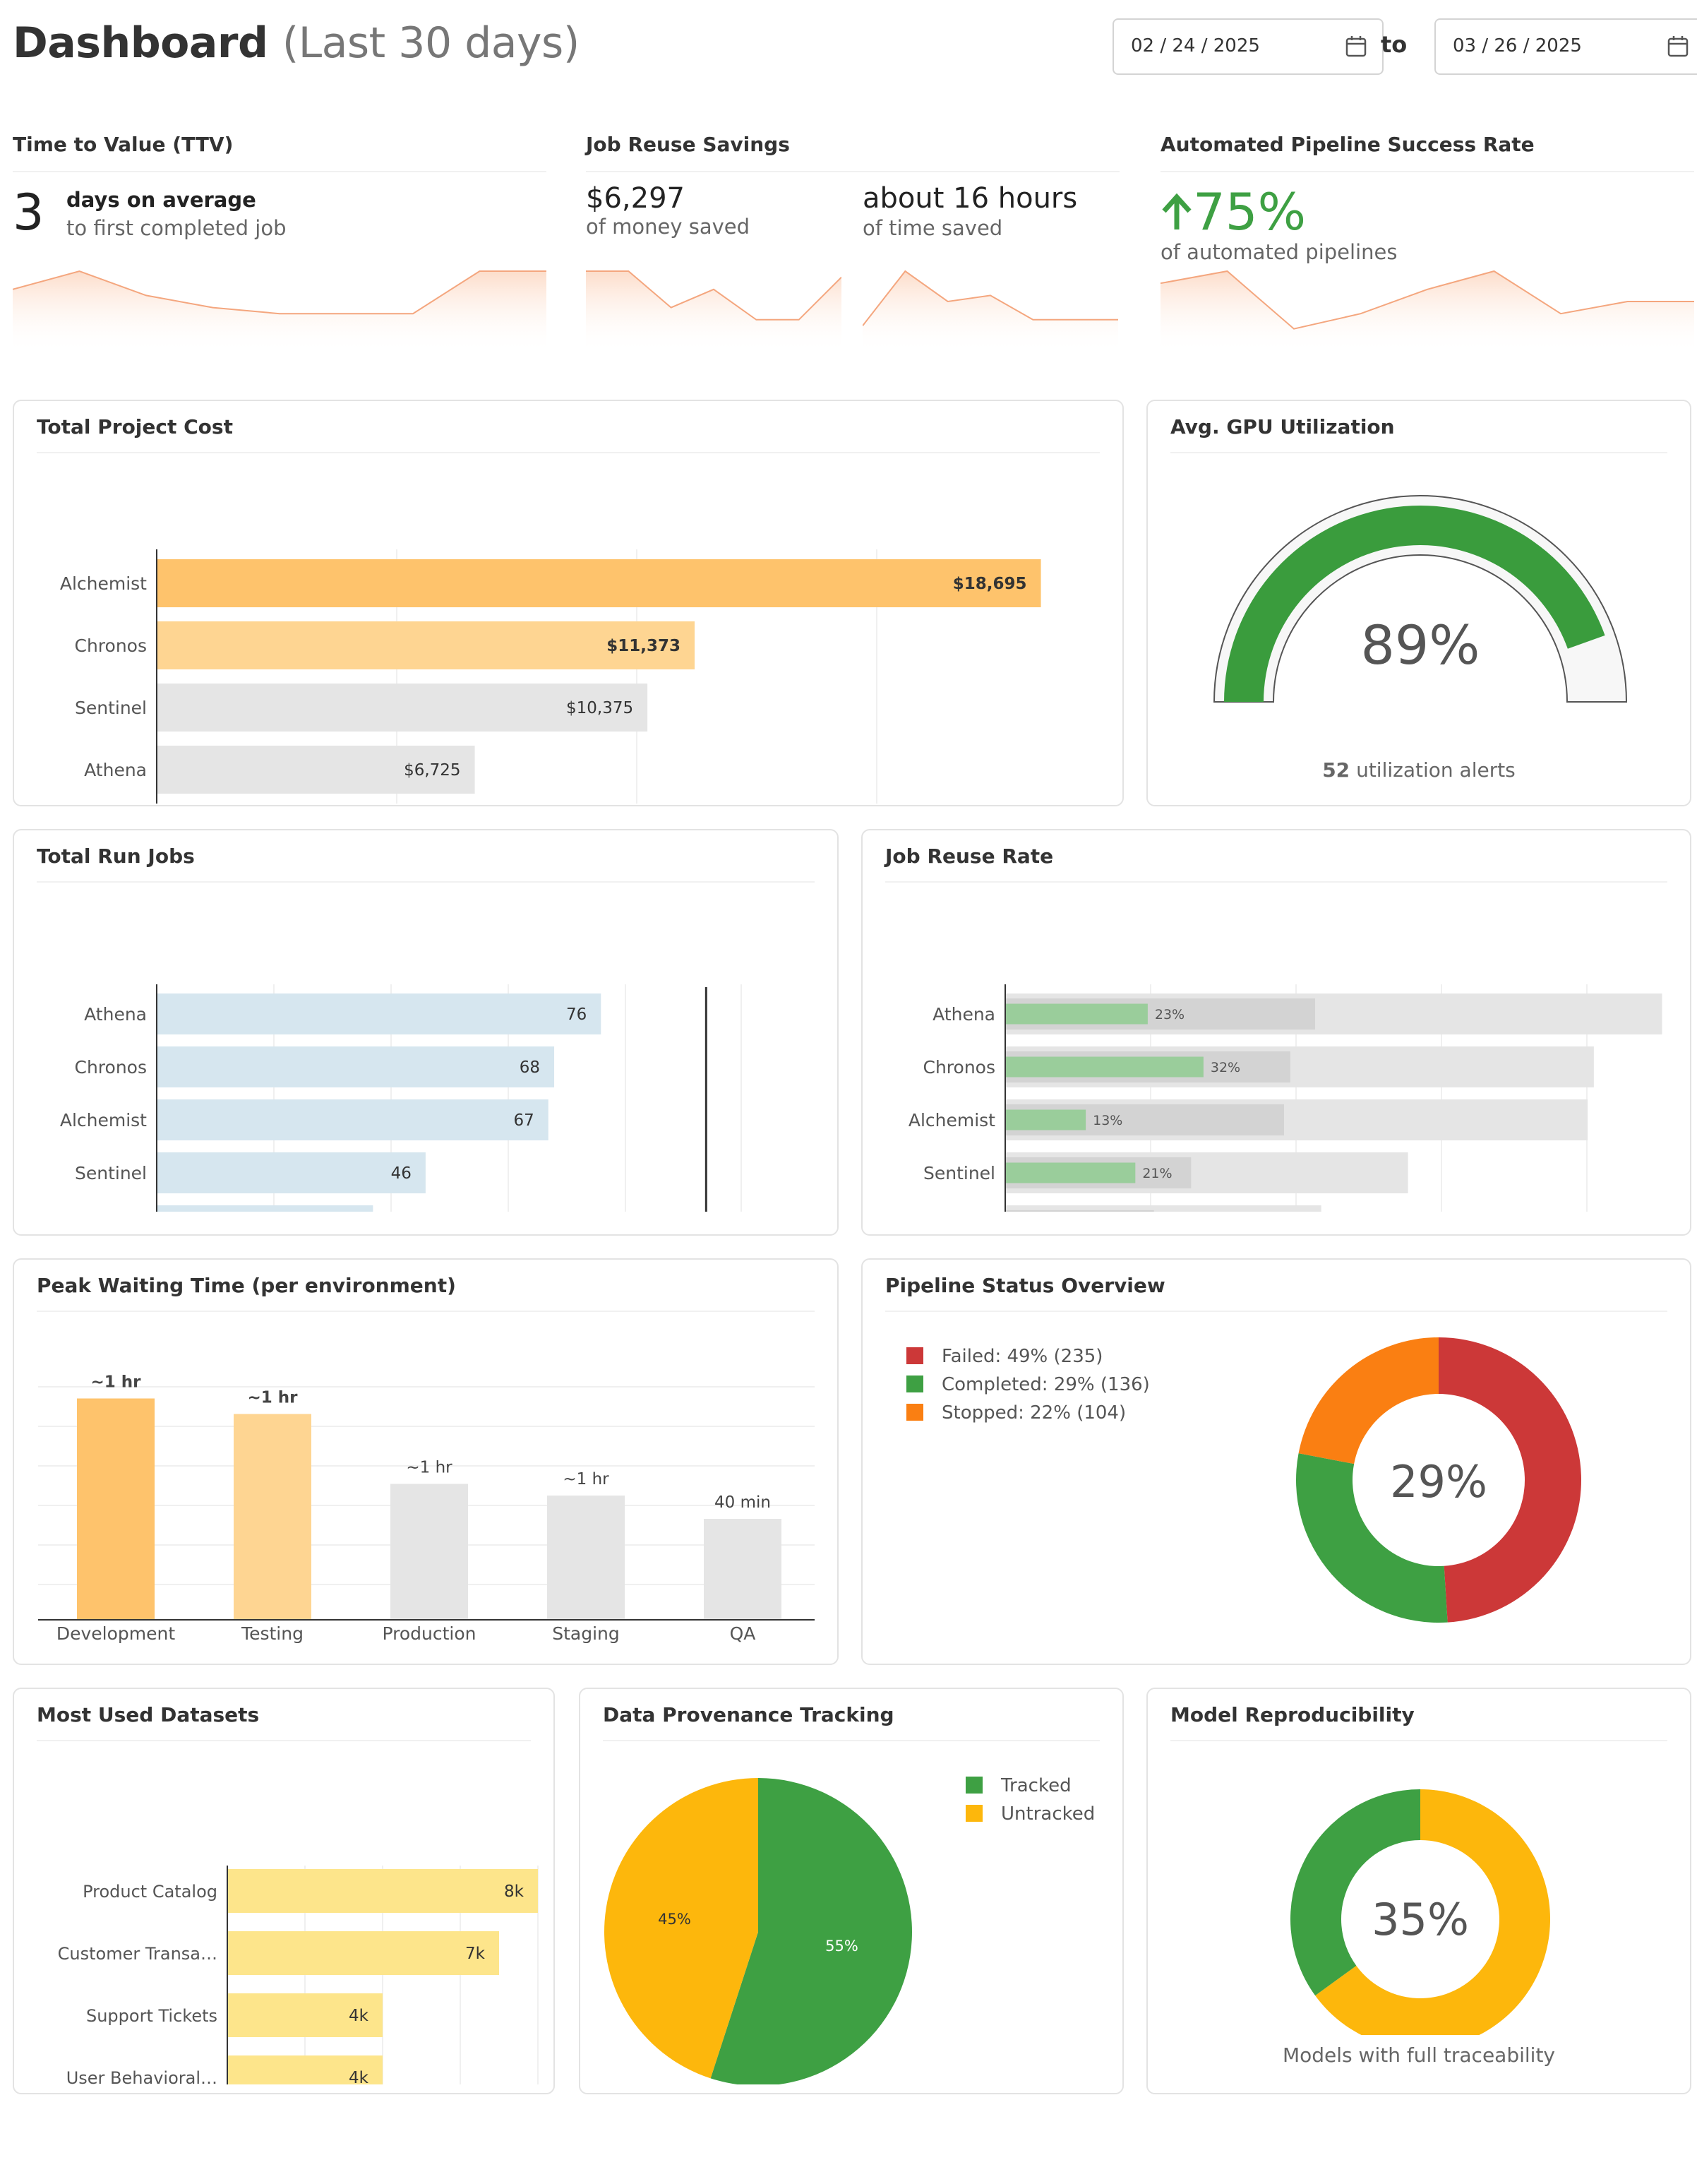  I want to click on reuse-title: Job Reuse Savings, so click(688, 144).